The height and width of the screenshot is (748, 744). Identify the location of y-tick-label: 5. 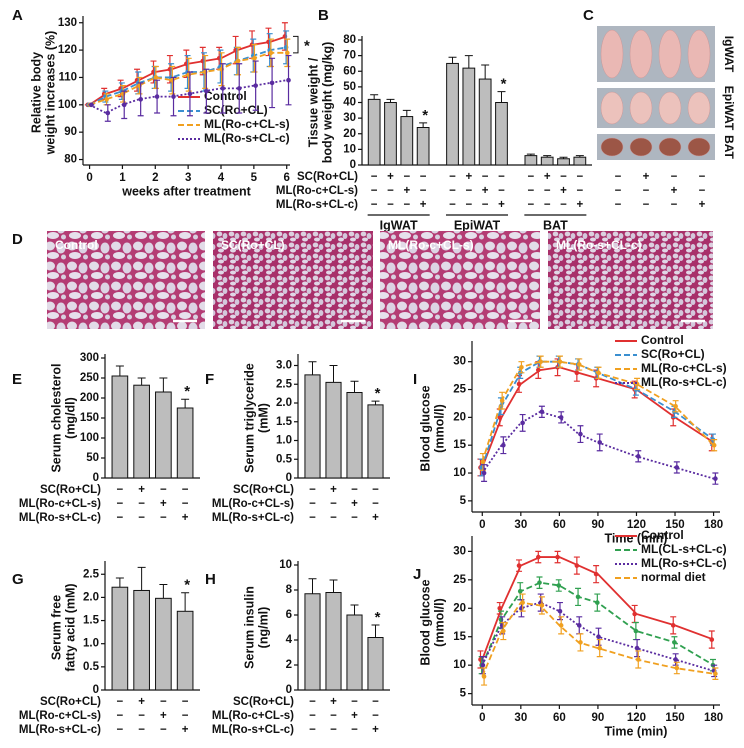
(463, 501).